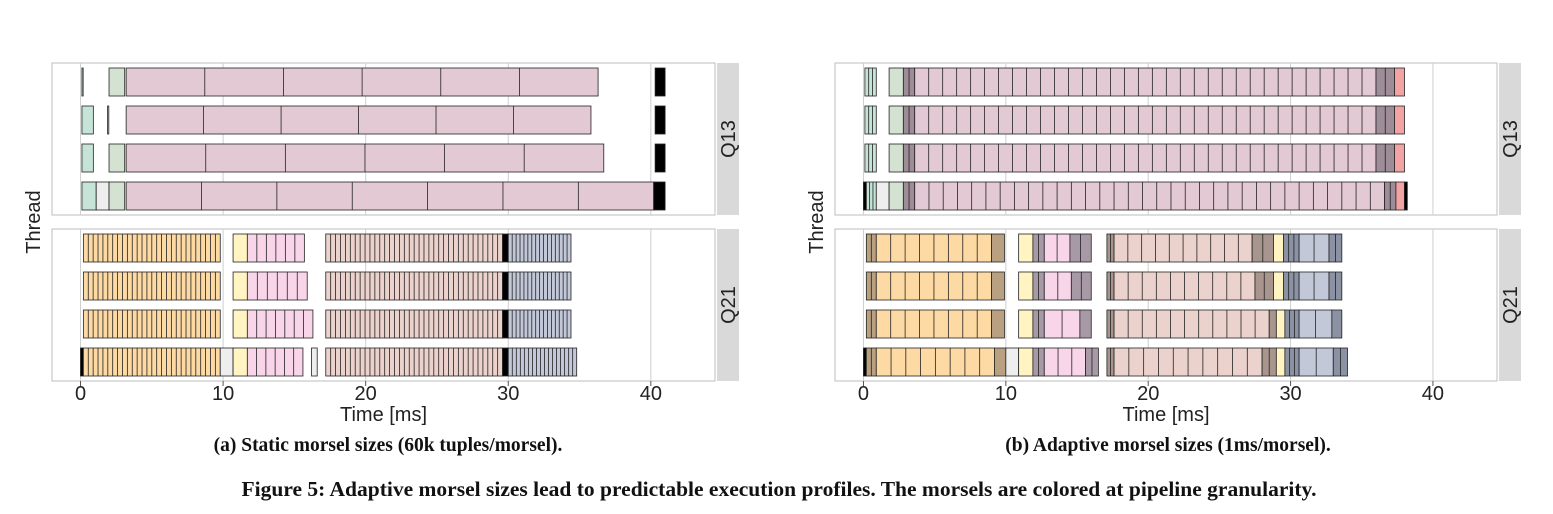  Describe the element at coordinates (729, 305) in the screenshot. I see `facet-label: Q21` at that location.